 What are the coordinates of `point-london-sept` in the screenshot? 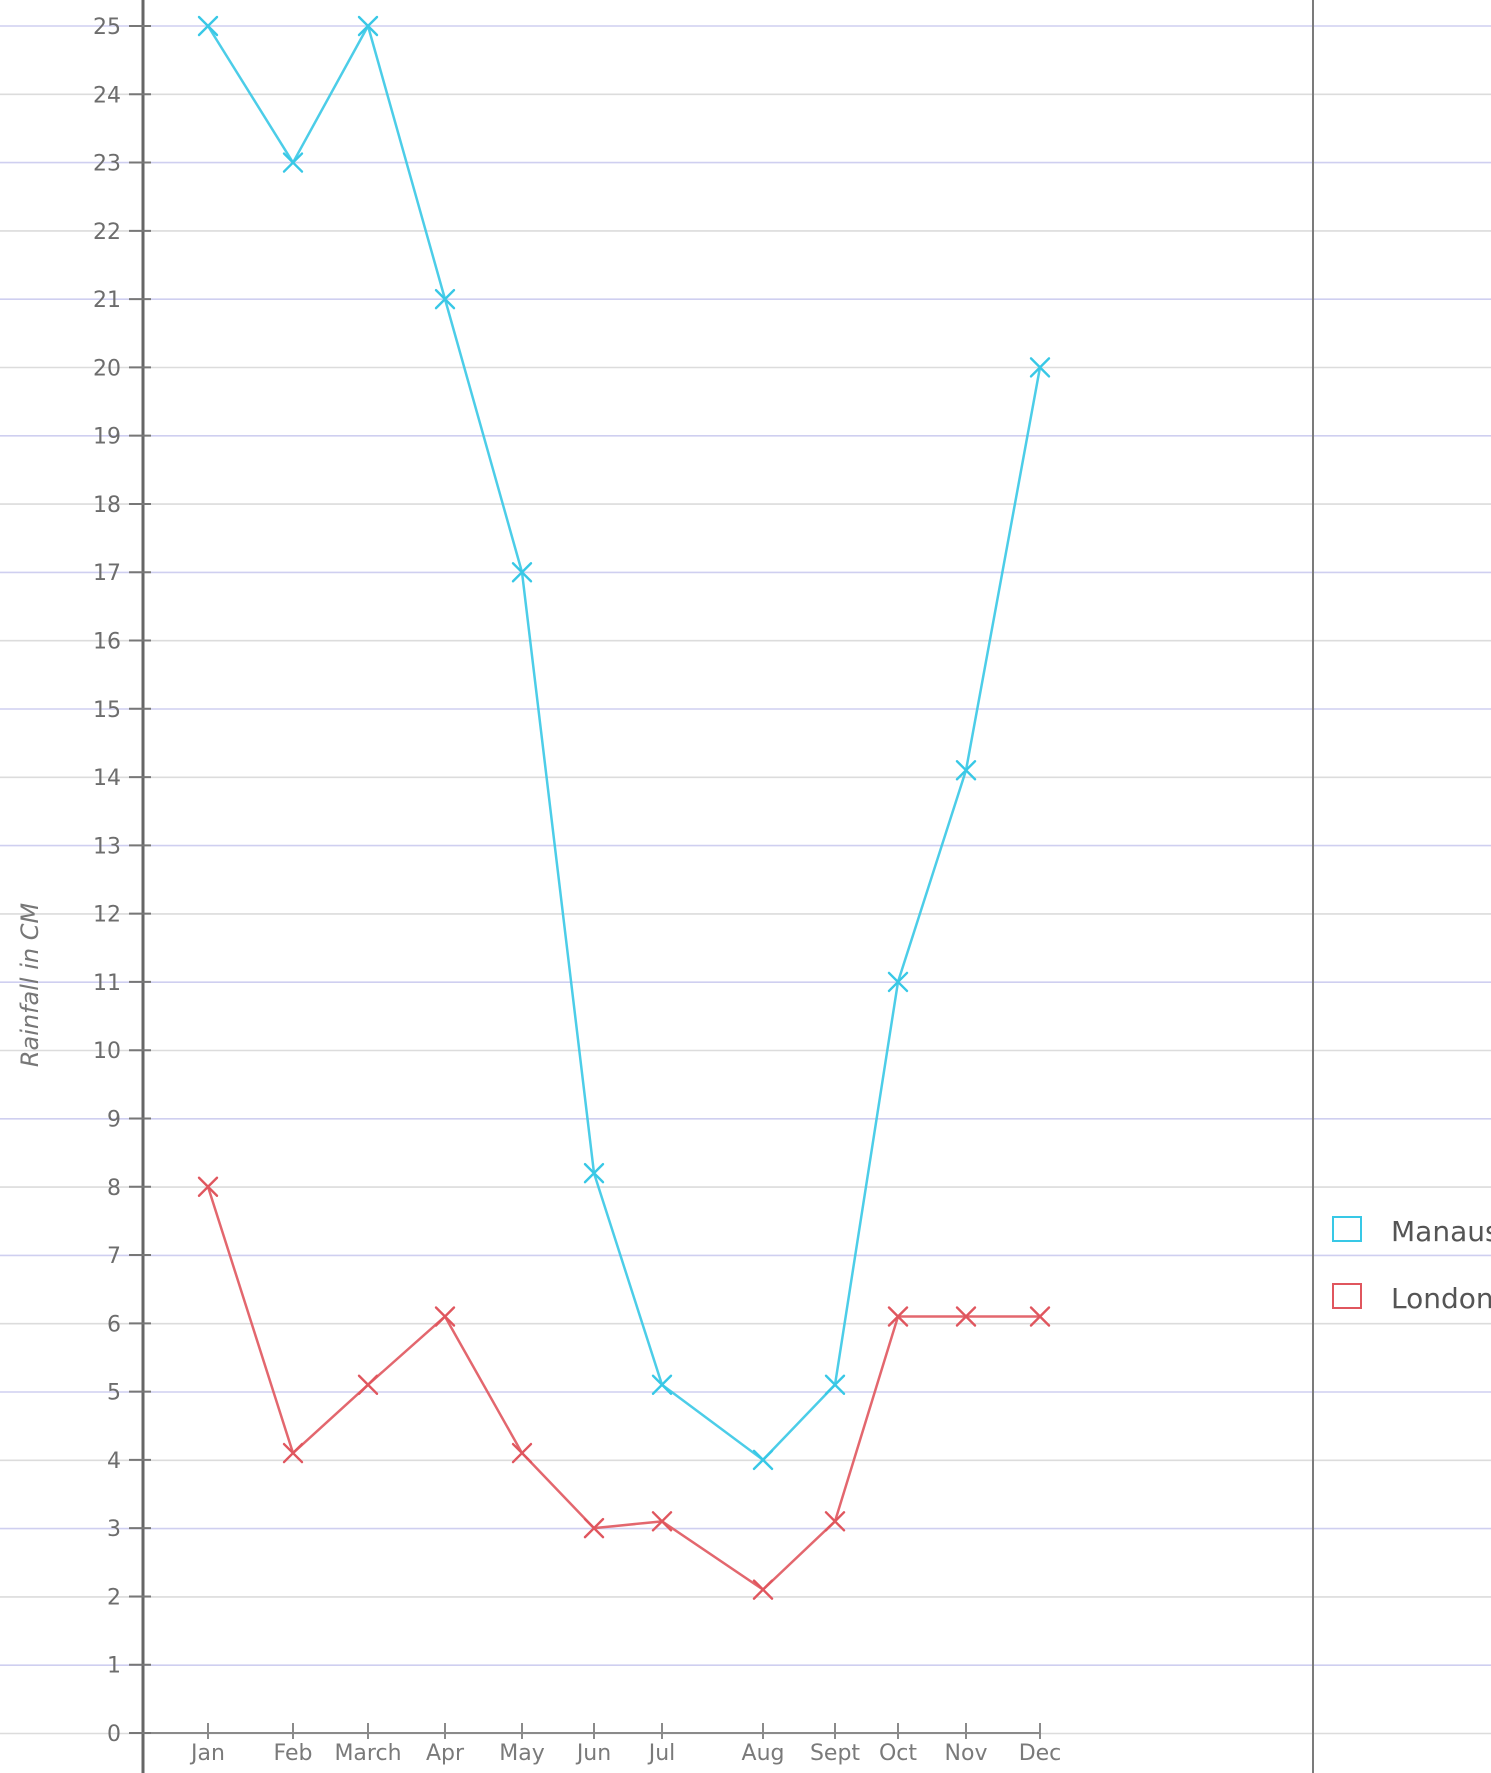 It's located at (835, 1521).